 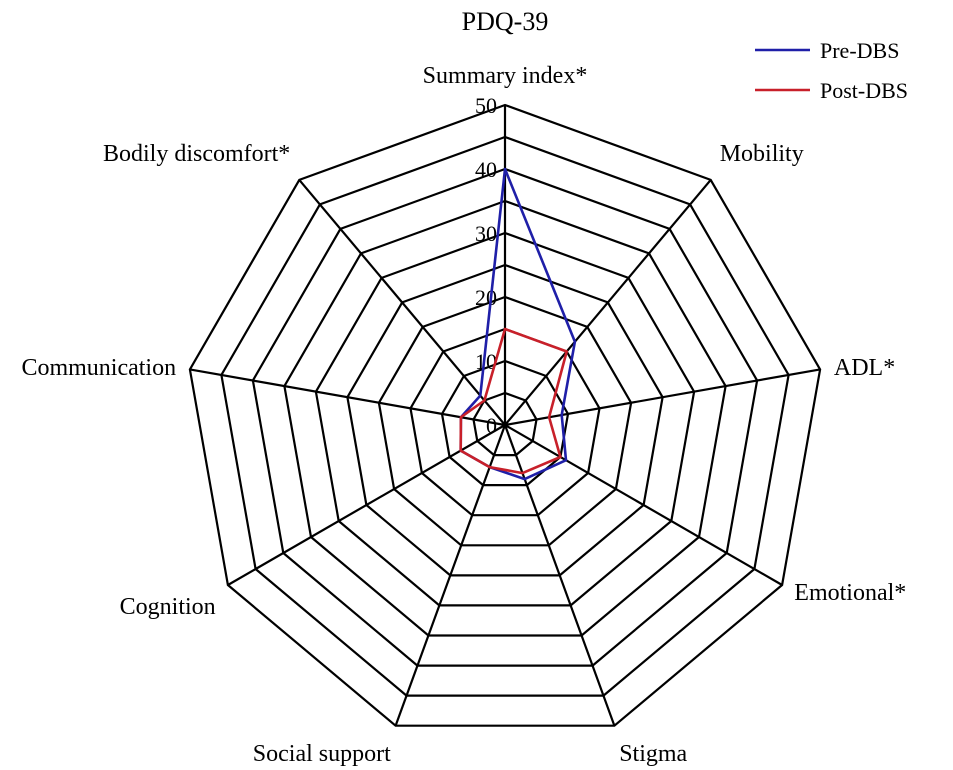 What do you see at coordinates (486, 233) in the screenshot?
I see `tick-label-30: 30` at bounding box center [486, 233].